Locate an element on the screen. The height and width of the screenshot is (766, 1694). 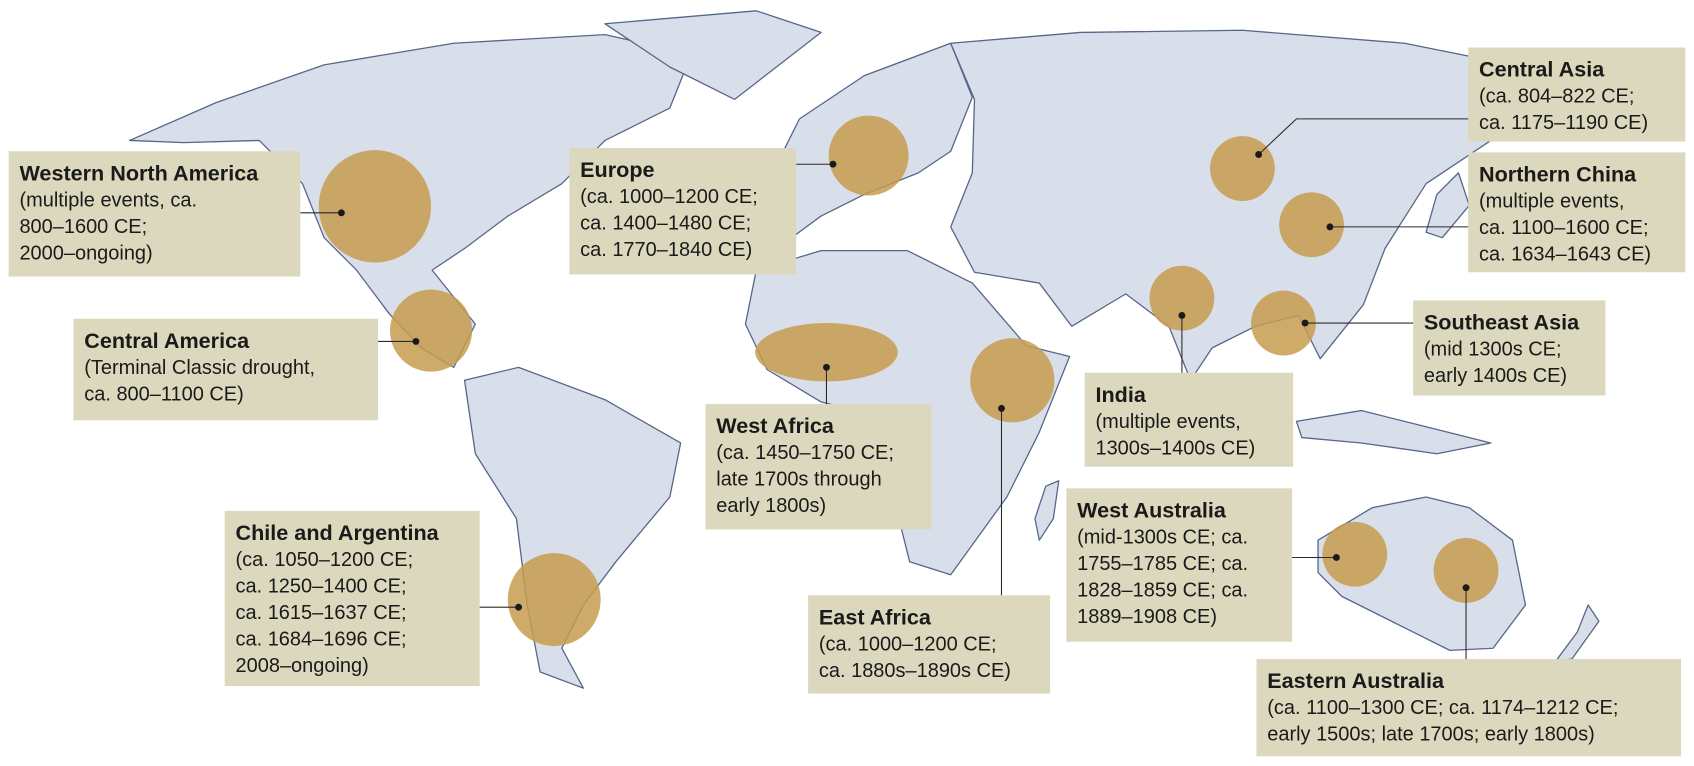
region-name: East Africa is located at coordinates (875, 616).